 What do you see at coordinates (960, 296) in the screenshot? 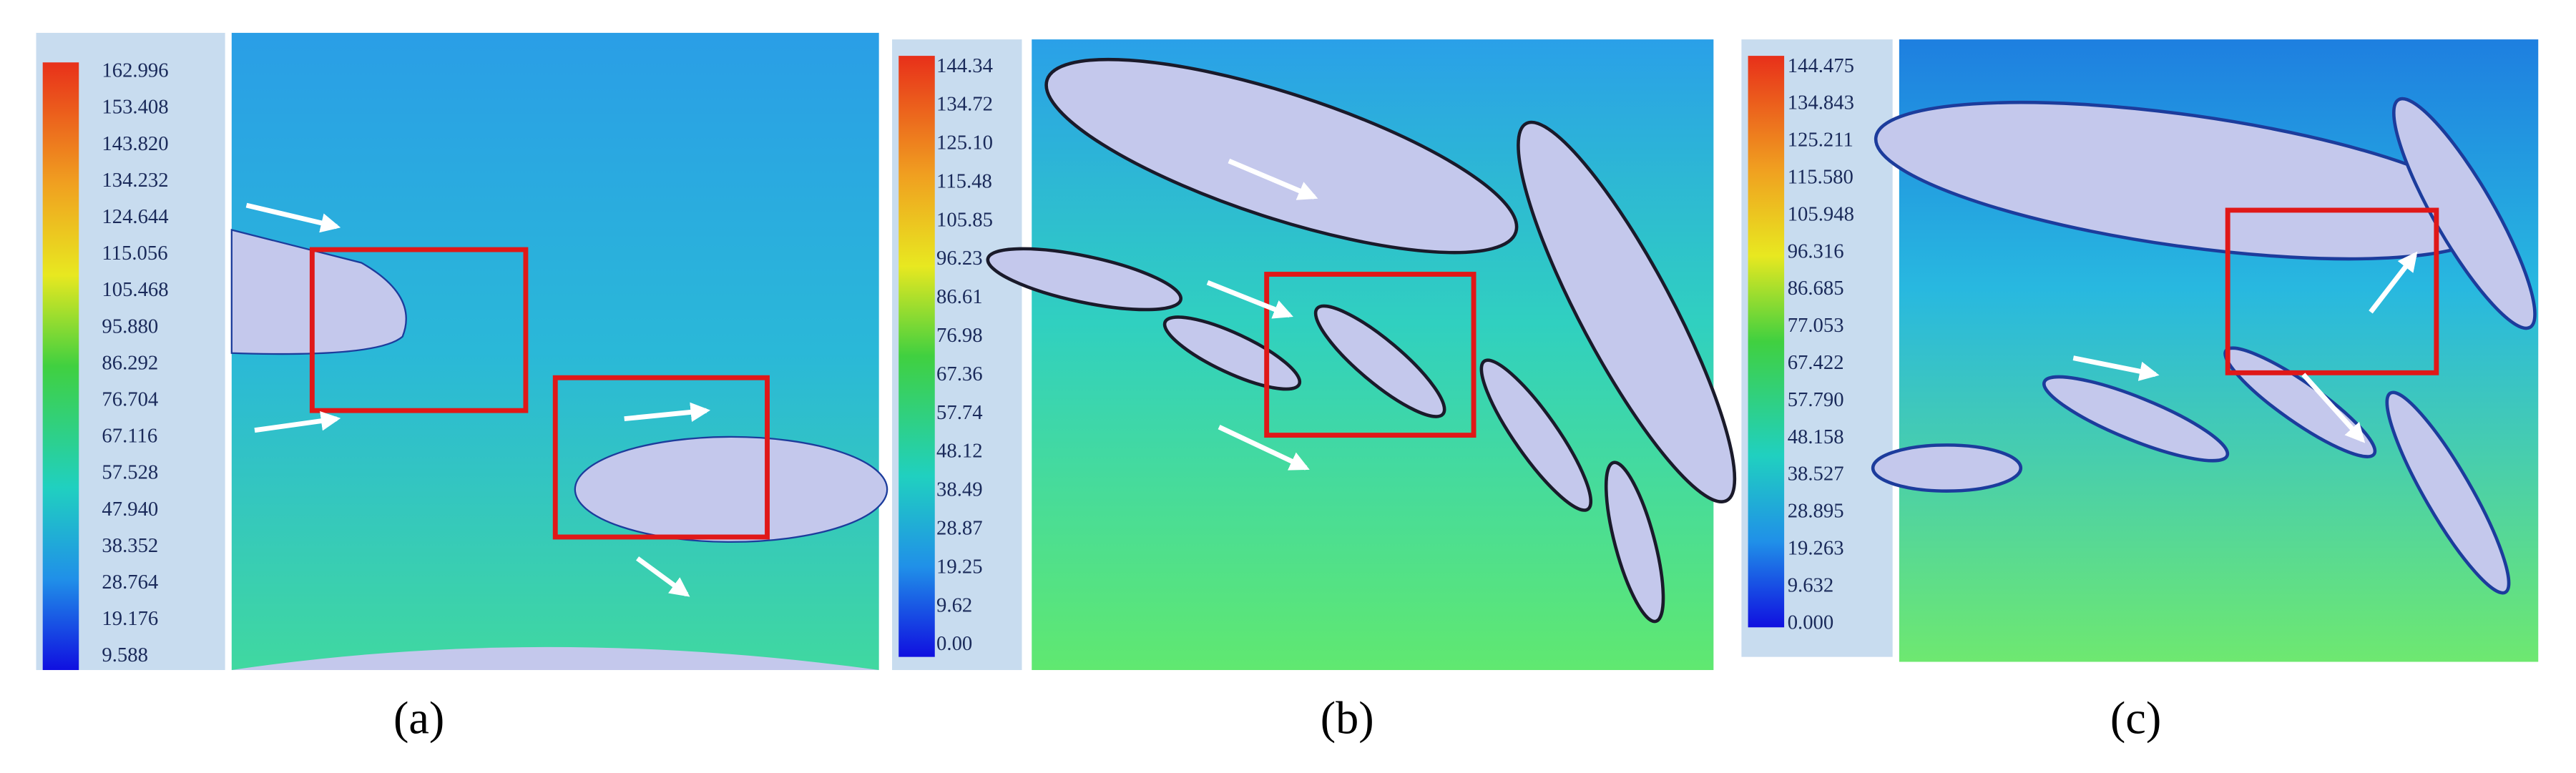
I see `legend-label: 86.61` at bounding box center [960, 296].